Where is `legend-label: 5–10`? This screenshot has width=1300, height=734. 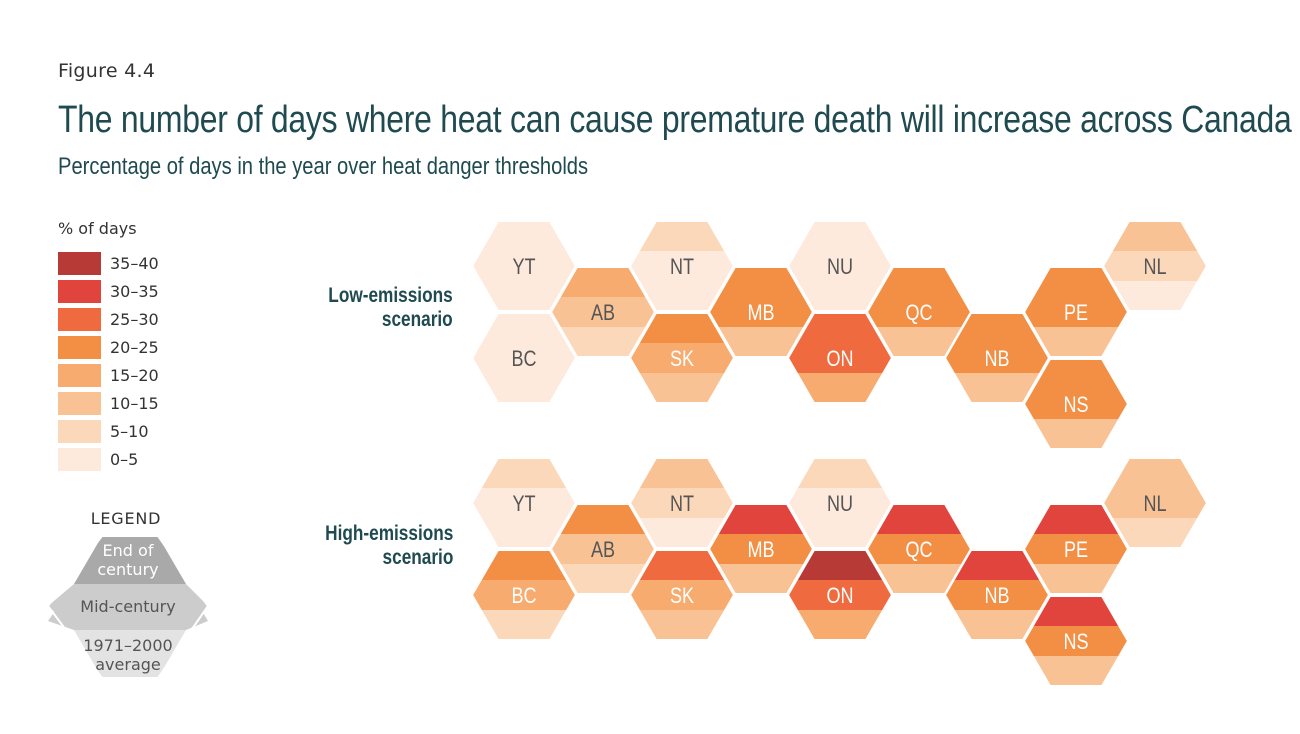 legend-label: 5–10 is located at coordinates (129, 431).